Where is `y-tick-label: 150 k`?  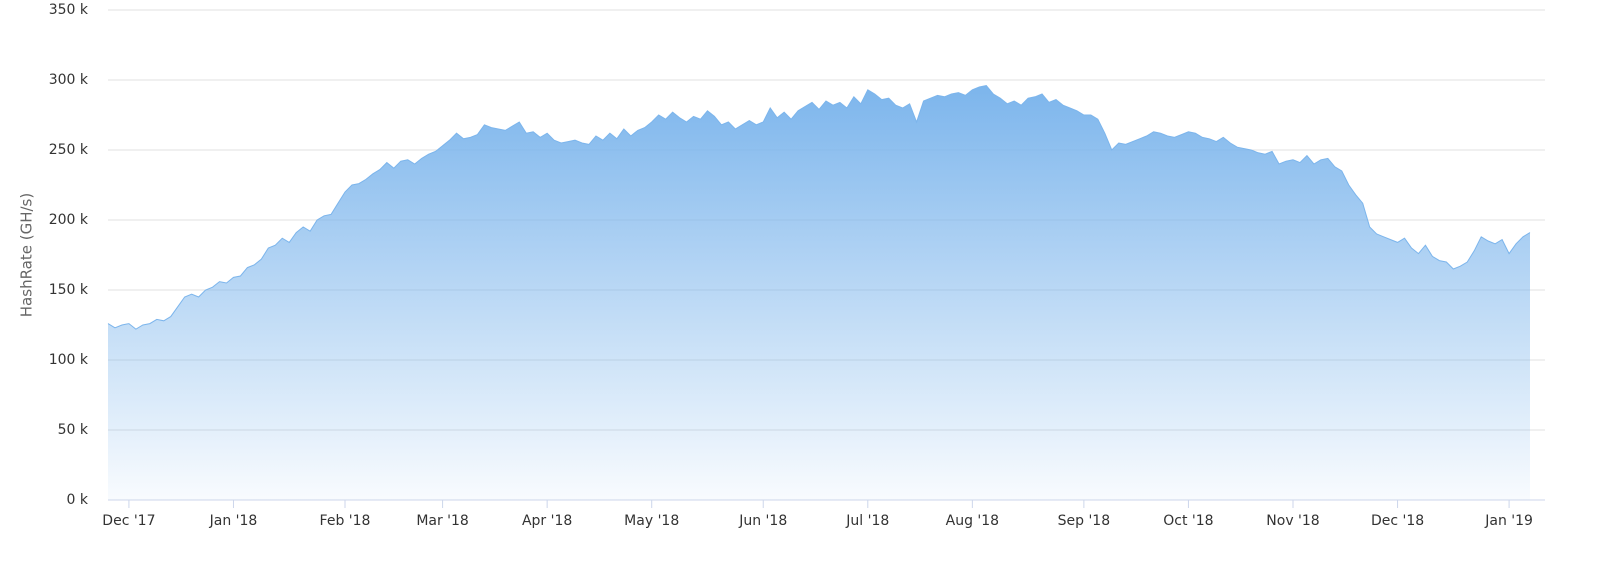
y-tick-label: 150 k is located at coordinates (69, 290).